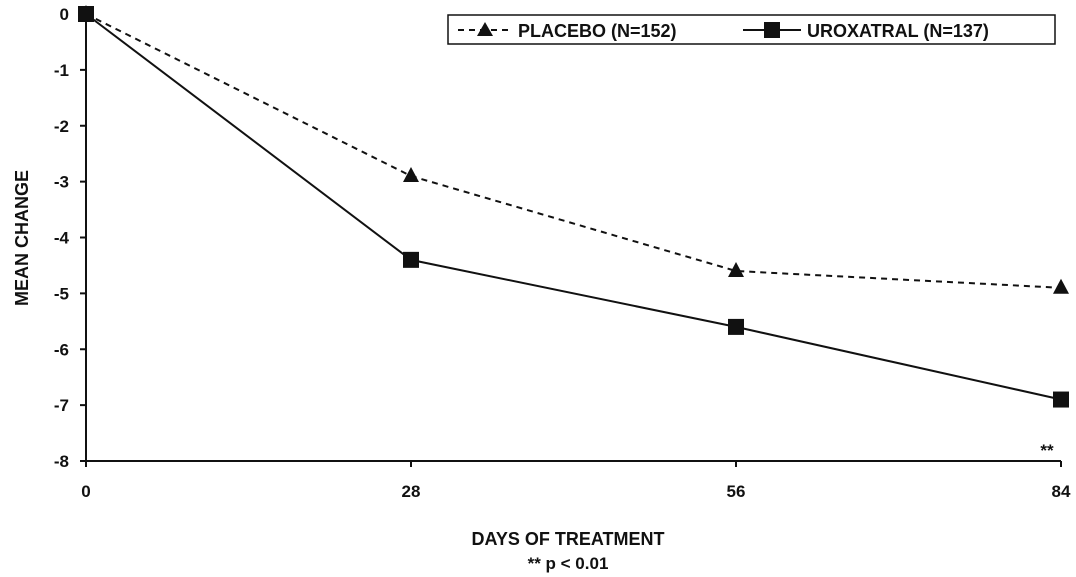 This screenshot has height=577, width=1076. What do you see at coordinates (61, 182) in the screenshot?
I see `y-tick-label: -3` at bounding box center [61, 182].